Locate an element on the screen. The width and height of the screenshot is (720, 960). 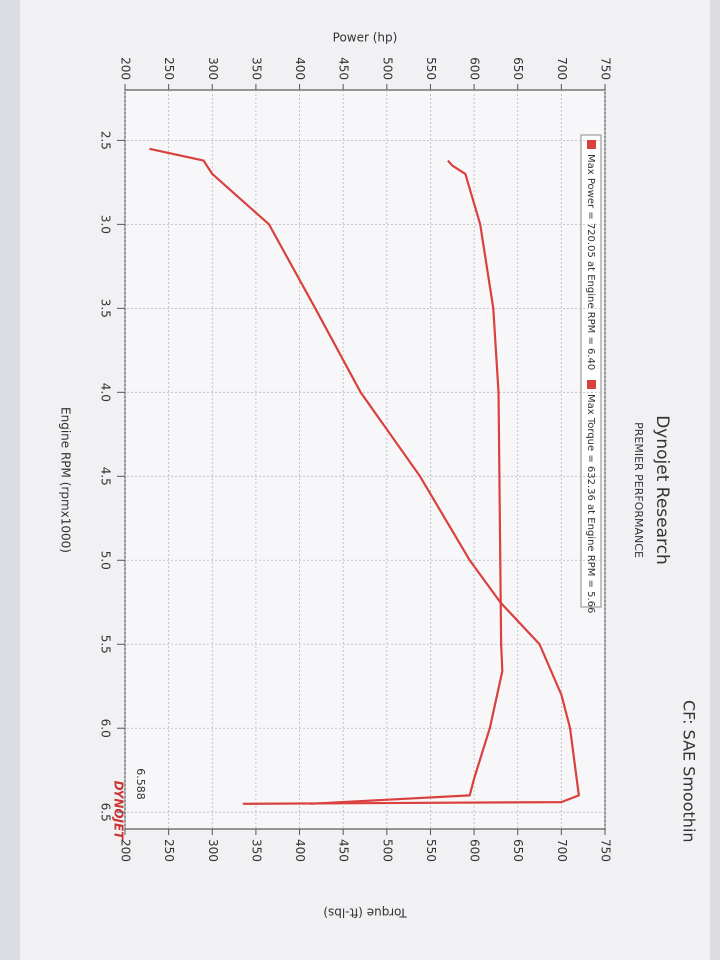
y2-axis-label: Torque (ft-lbs) is located at coordinates (365, 913).